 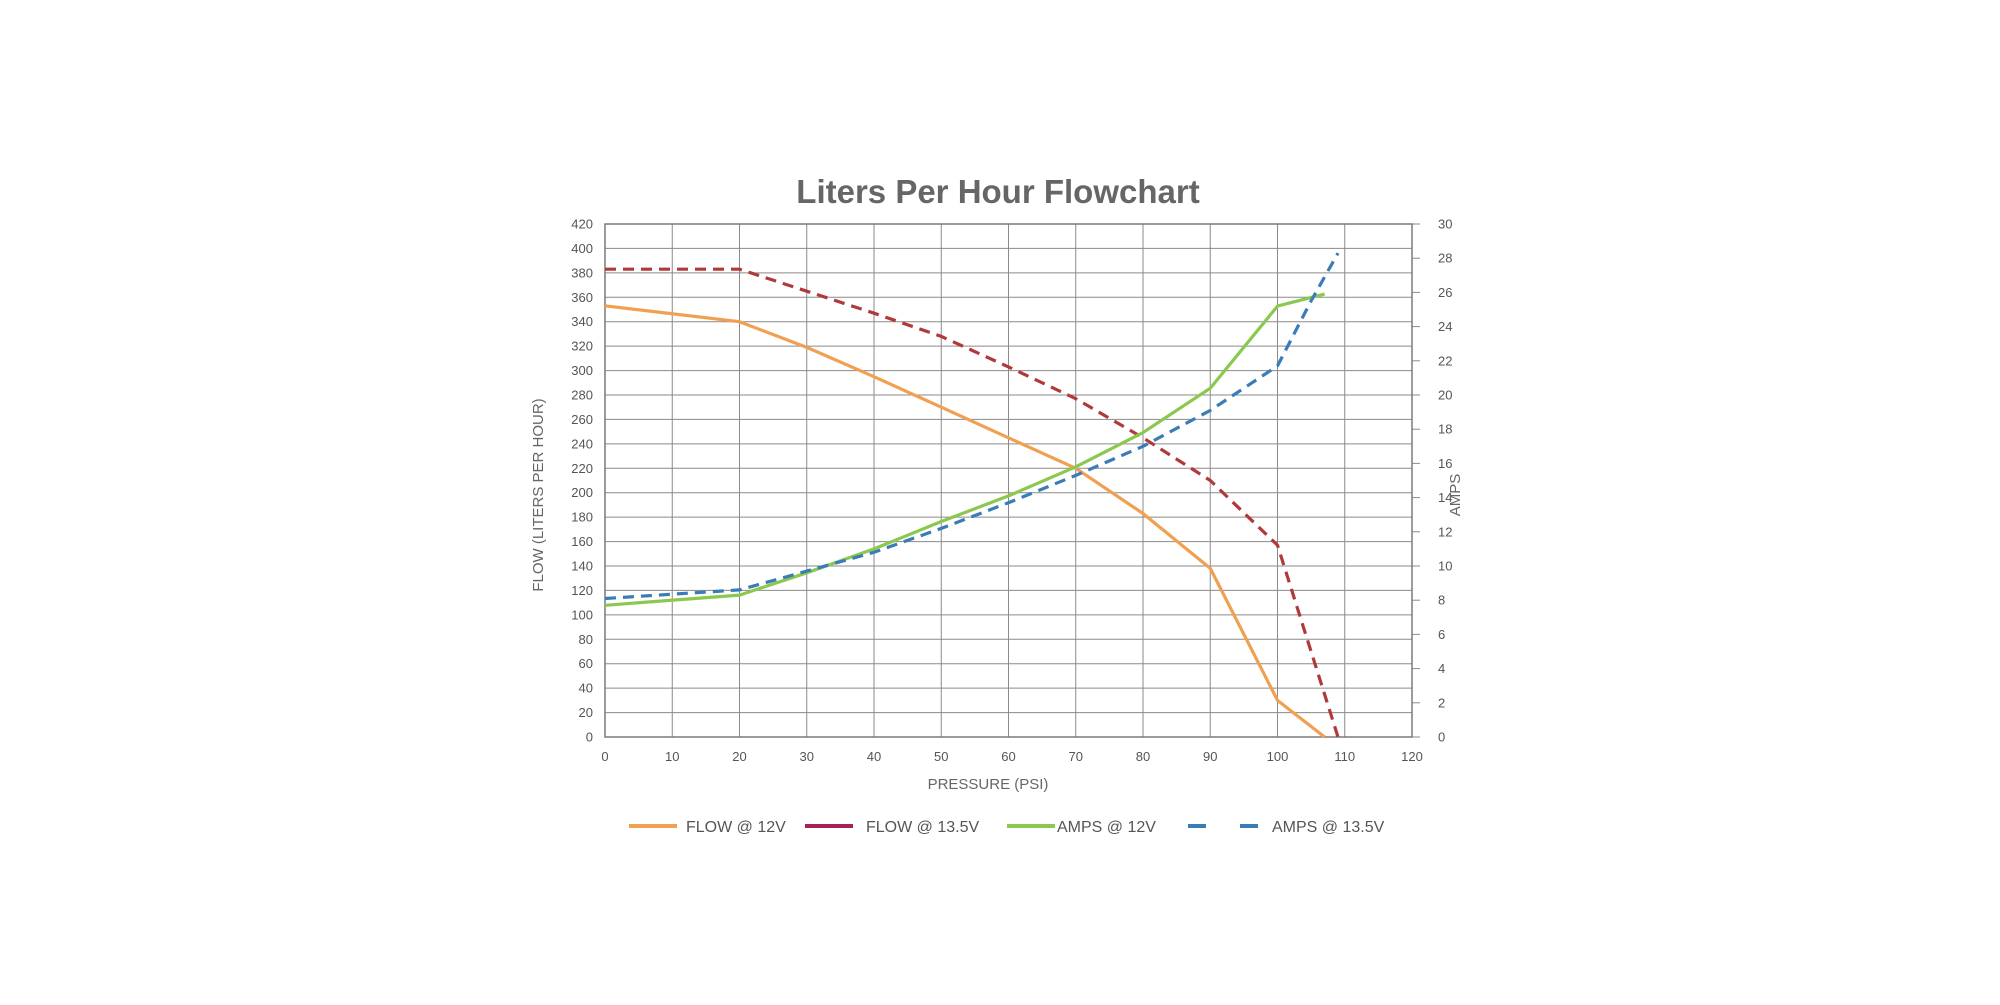 What do you see at coordinates (874, 756) in the screenshot?
I see `x-tick-label-4: 40` at bounding box center [874, 756].